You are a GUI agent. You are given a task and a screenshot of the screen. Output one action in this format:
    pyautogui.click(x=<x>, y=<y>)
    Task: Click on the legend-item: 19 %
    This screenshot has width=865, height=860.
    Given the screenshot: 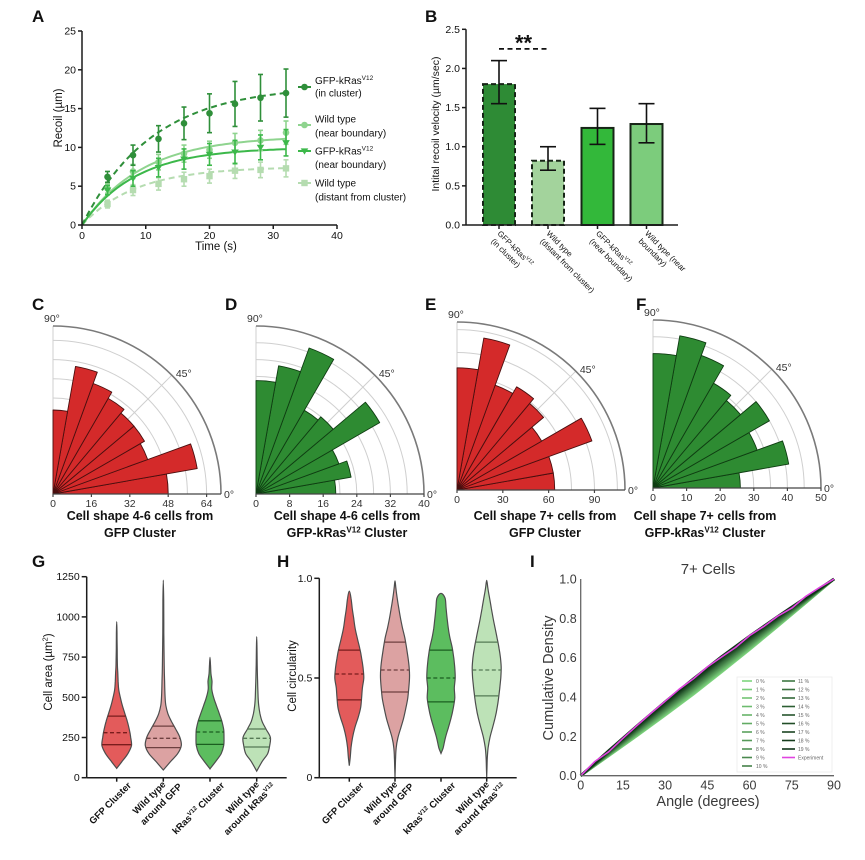 What is the action you would take?
    pyautogui.click(x=796, y=750)
    